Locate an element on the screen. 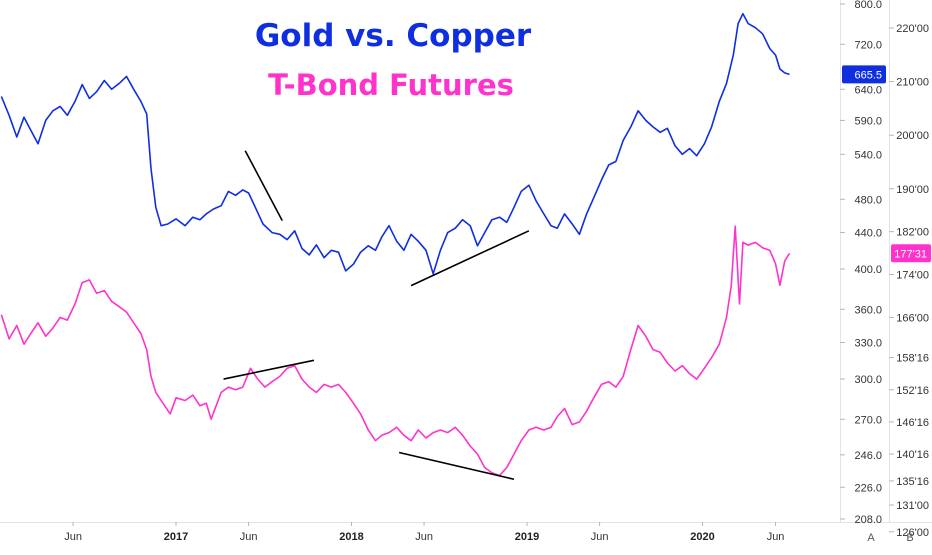 The image size is (932, 555). left-last-value-badge-bg is located at coordinates (864, 74).